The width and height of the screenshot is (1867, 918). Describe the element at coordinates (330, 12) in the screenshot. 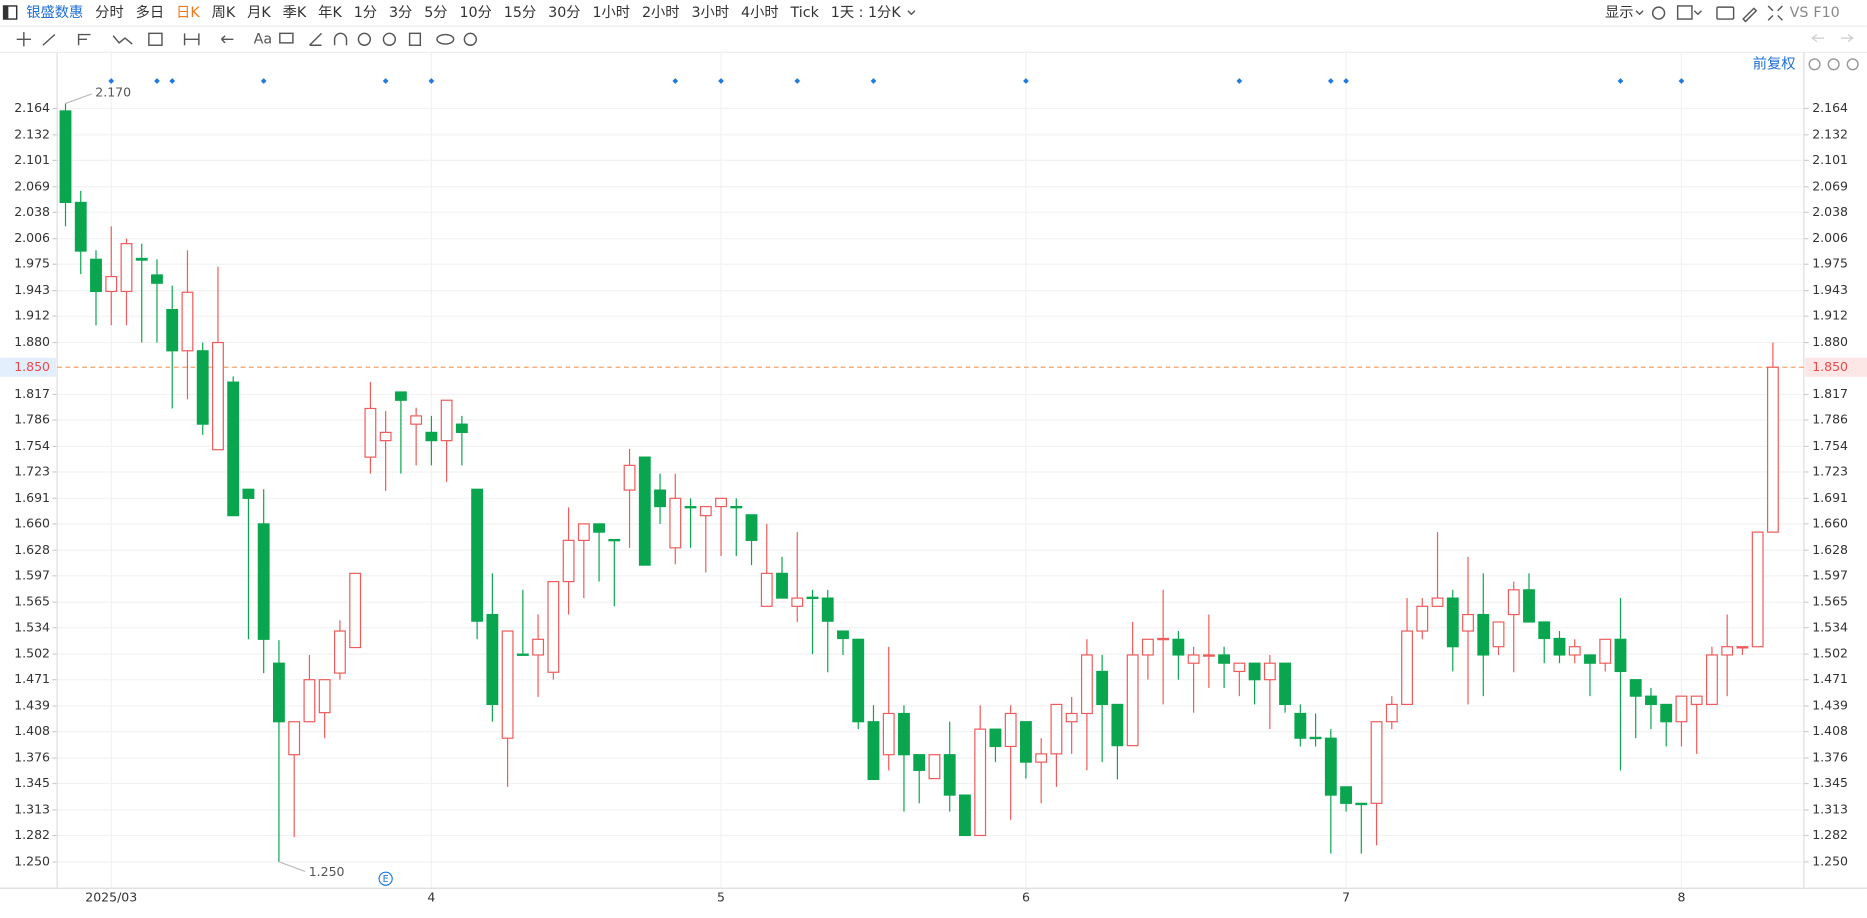

I see `period-button: 年K` at that location.